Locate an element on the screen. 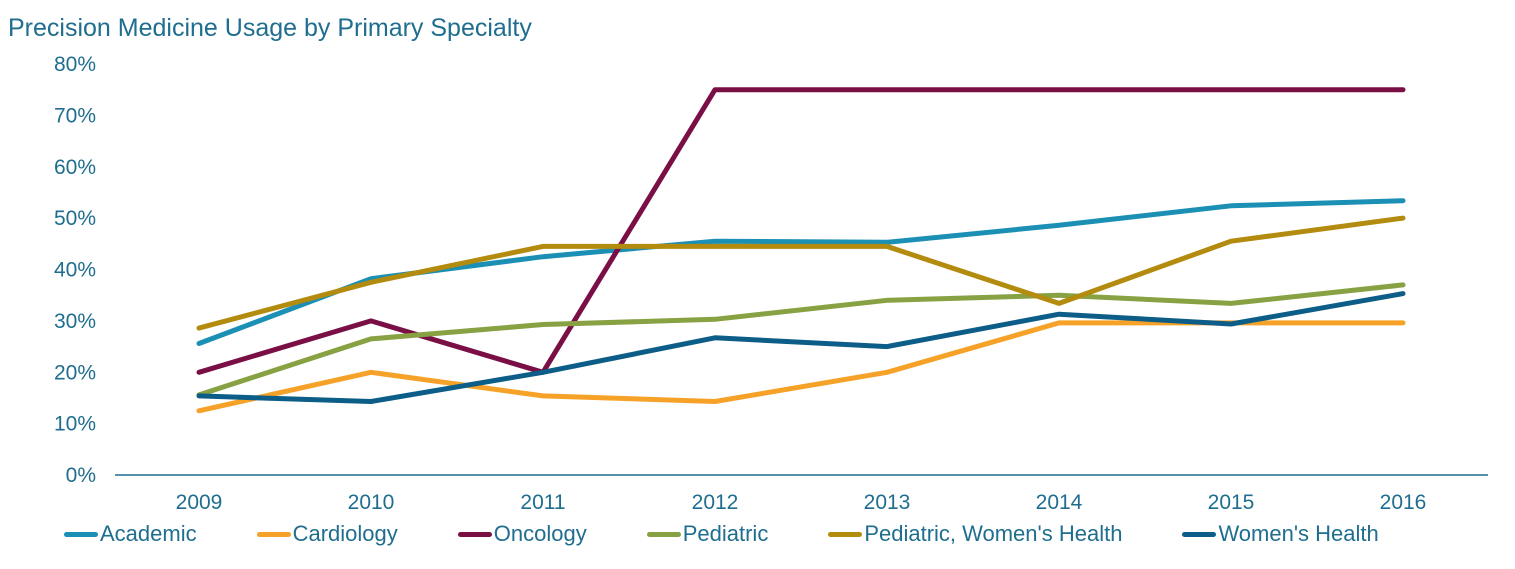  legend-item-womens-health: Women's Health is located at coordinates (1280, 534).